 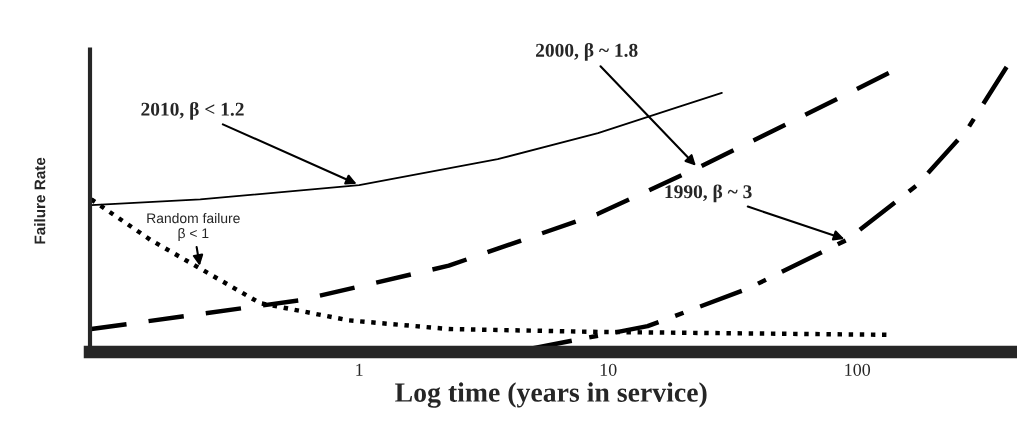 I want to click on annotation: 2000, β ~ 1.8, so click(x=587, y=51).